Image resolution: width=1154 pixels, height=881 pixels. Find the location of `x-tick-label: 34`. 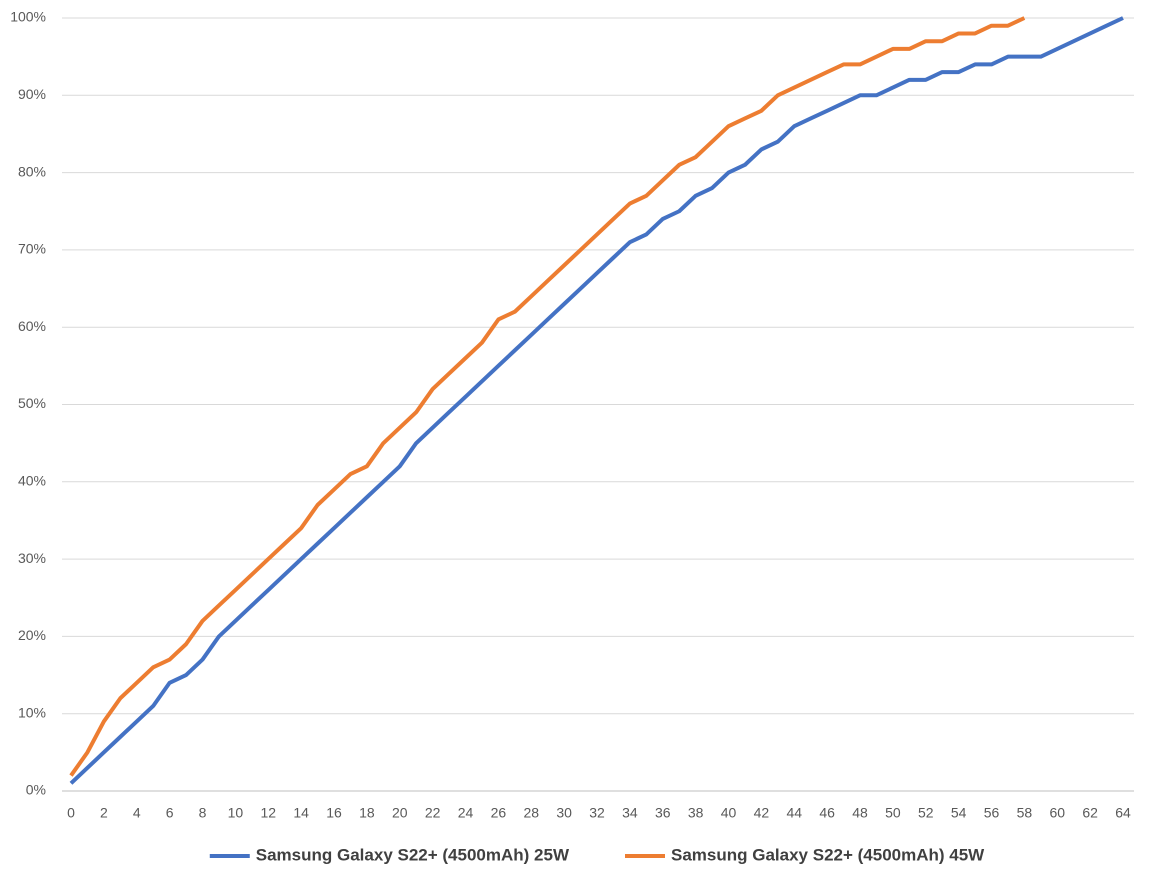

x-tick-label: 34 is located at coordinates (630, 813).